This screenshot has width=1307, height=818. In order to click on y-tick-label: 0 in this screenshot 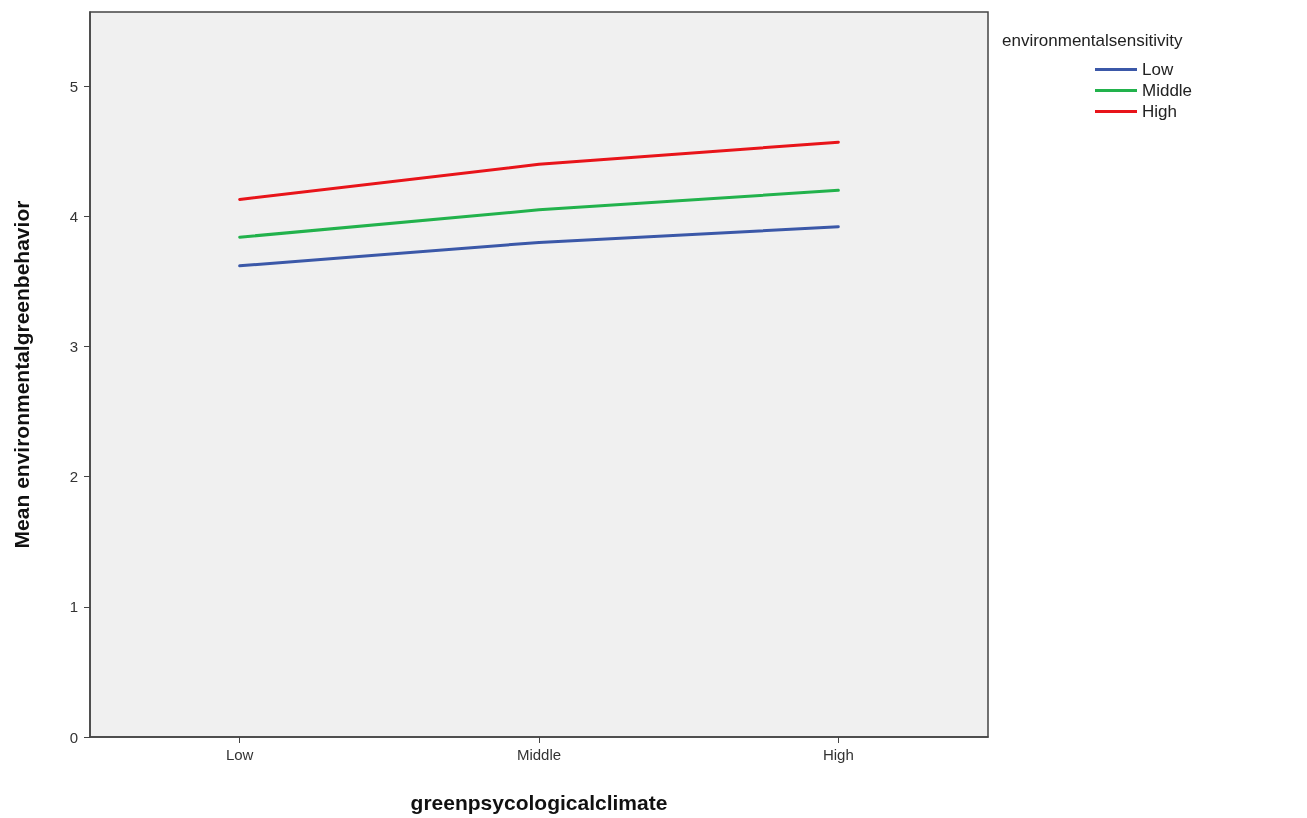, I will do `click(73, 737)`.